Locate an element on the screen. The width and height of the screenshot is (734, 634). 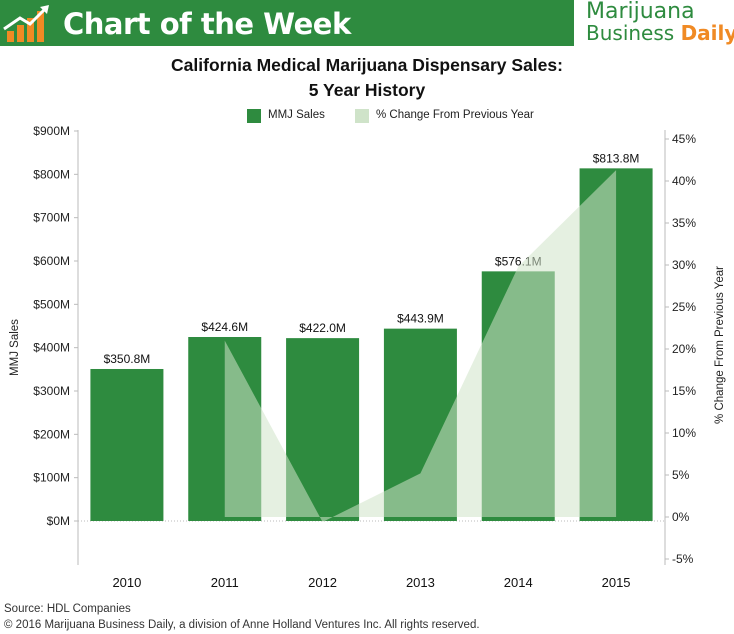
y2-tick-label: 25% is located at coordinates (684, 307).